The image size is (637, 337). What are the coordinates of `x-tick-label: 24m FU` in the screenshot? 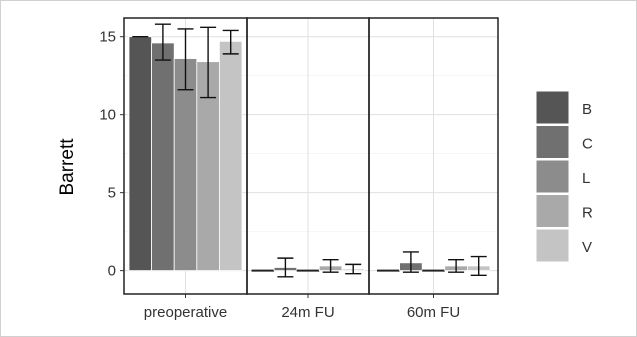 It's located at (307, 312).